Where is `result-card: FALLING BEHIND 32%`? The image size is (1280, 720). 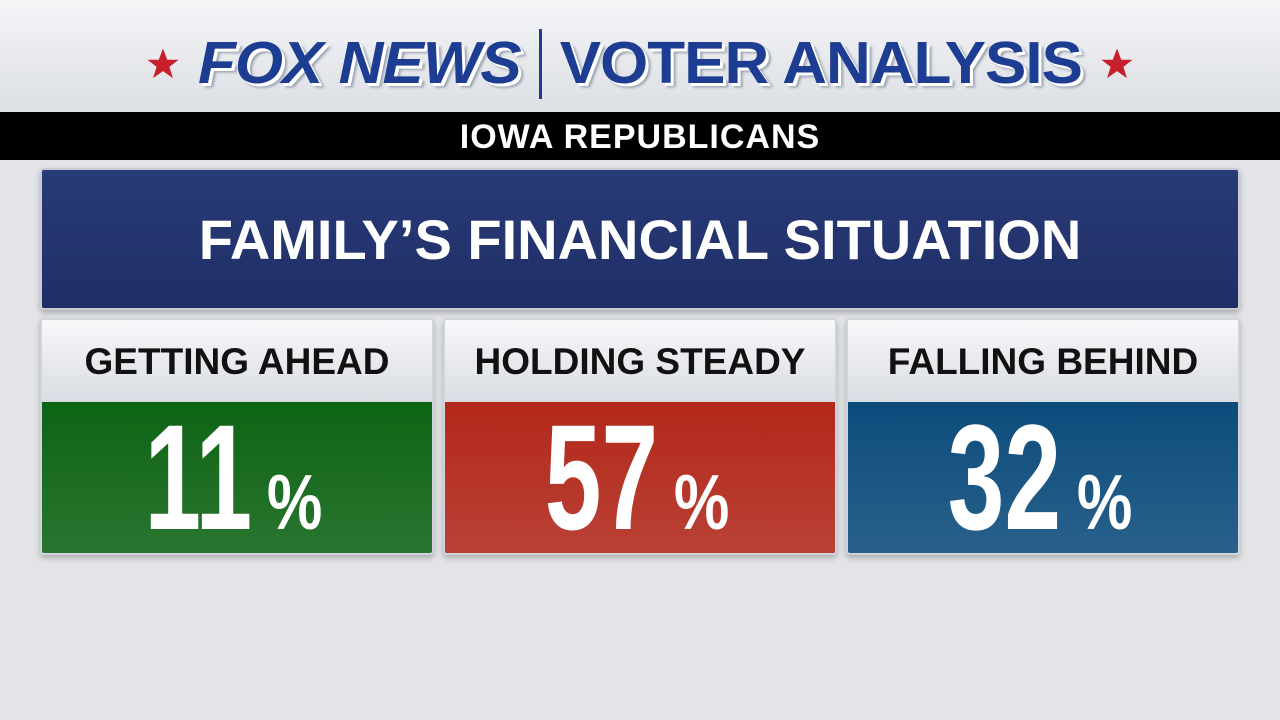
result-card: FALLING BEHIND 32% is located at coordinates (1043, 436).